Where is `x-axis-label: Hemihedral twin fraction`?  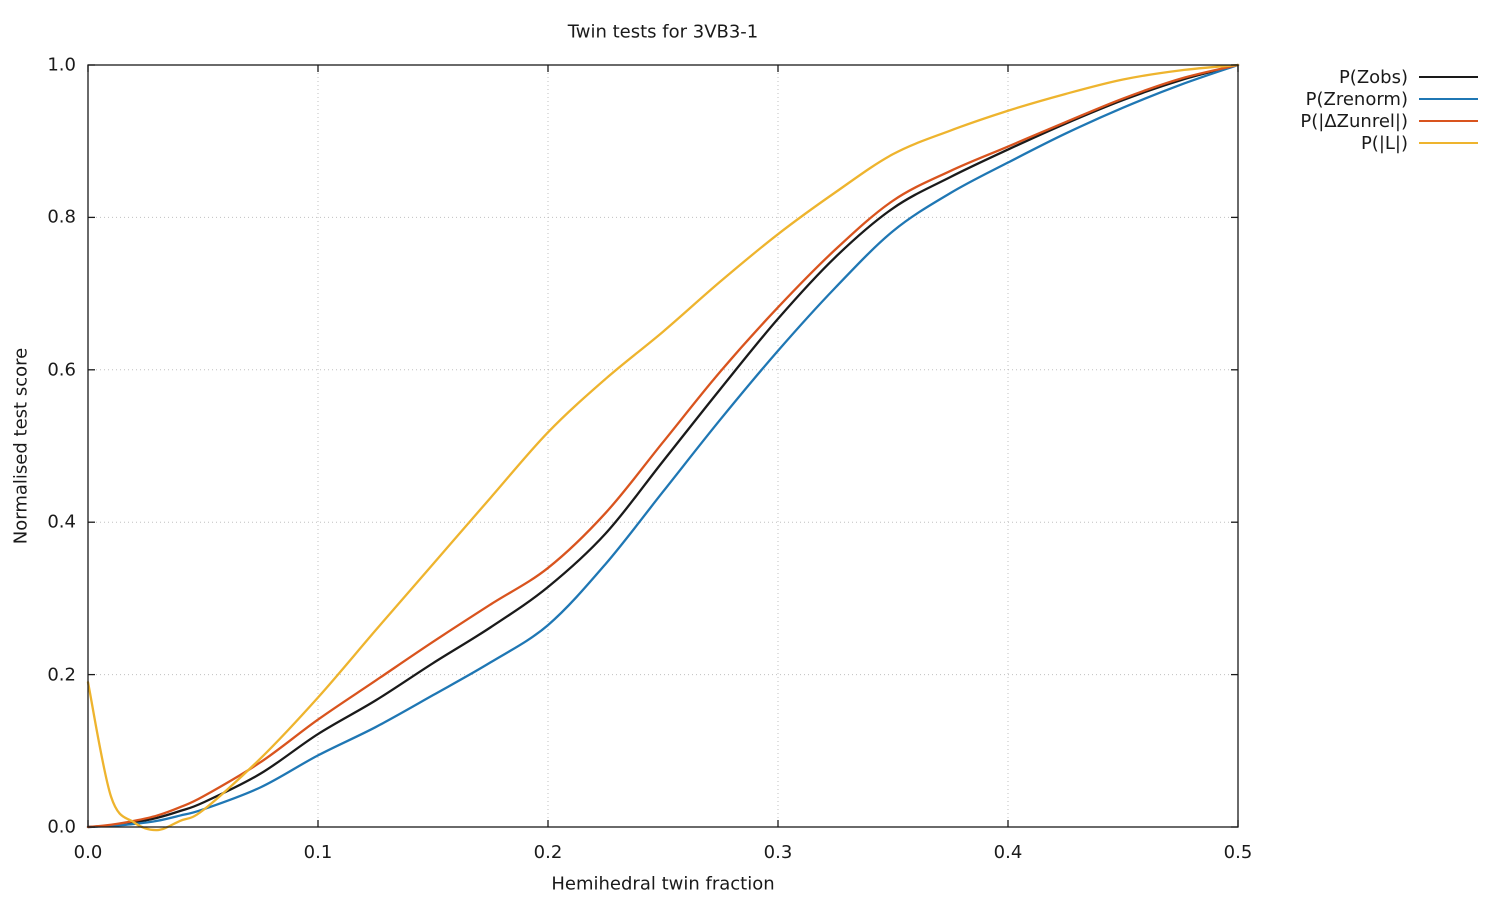 x-axis-label: Hemihedral twin fraction is located at coordinates (663, 884).